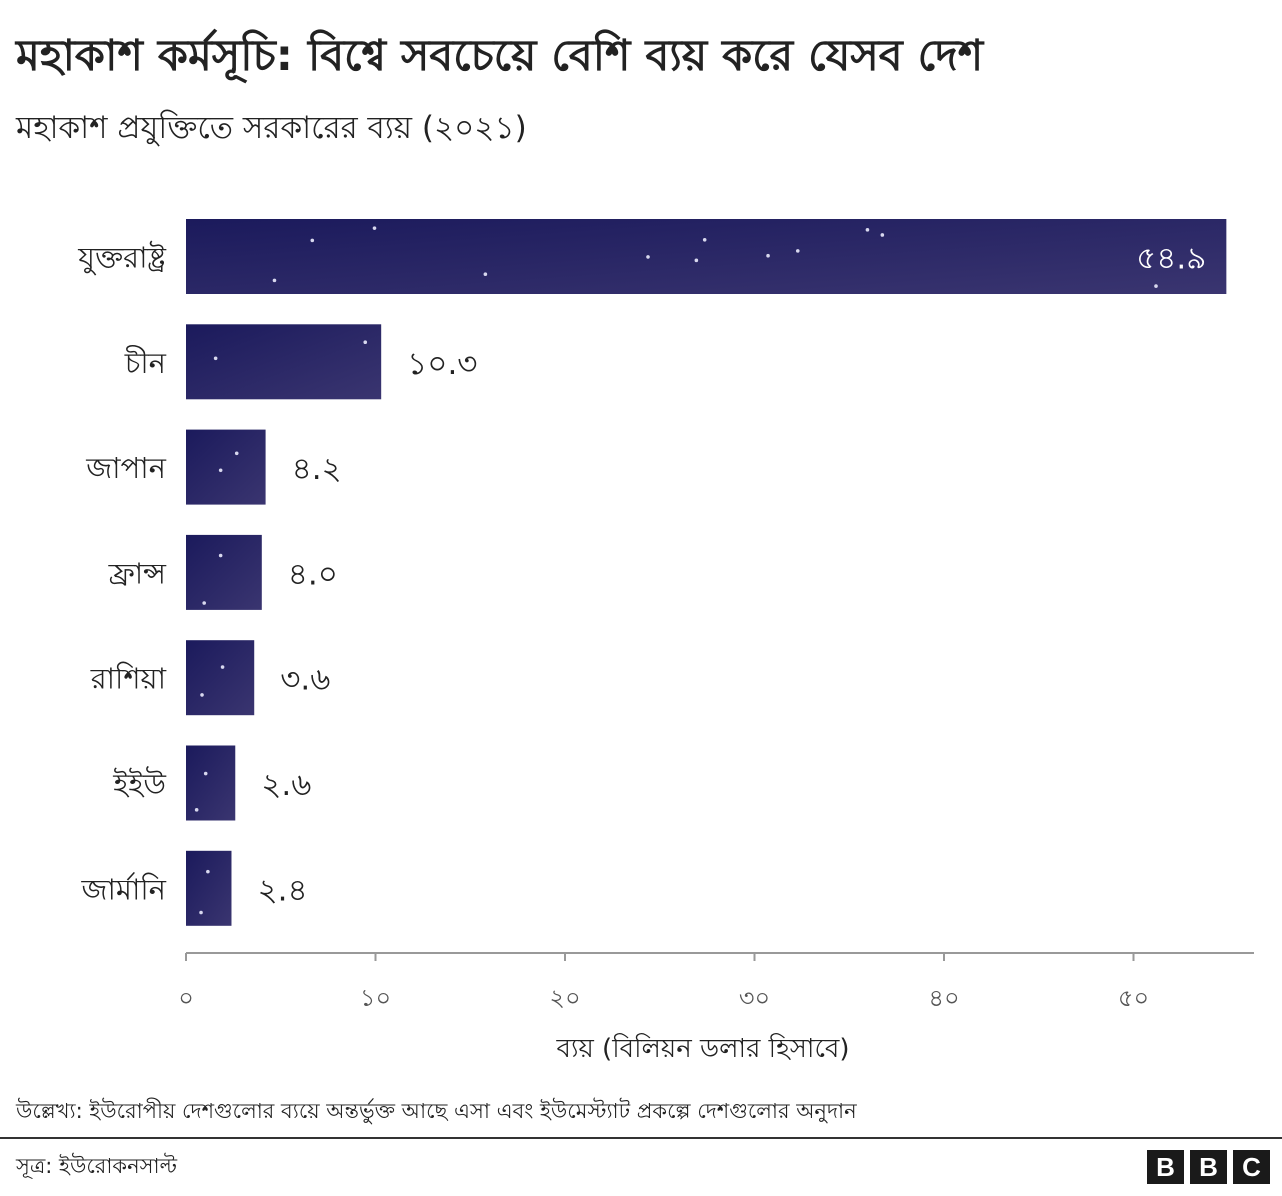 The image size is (1282, 1196). Describe the element at coordinates (286, 785) in the screenshot. I see `value-label: ২.৬` at that location.